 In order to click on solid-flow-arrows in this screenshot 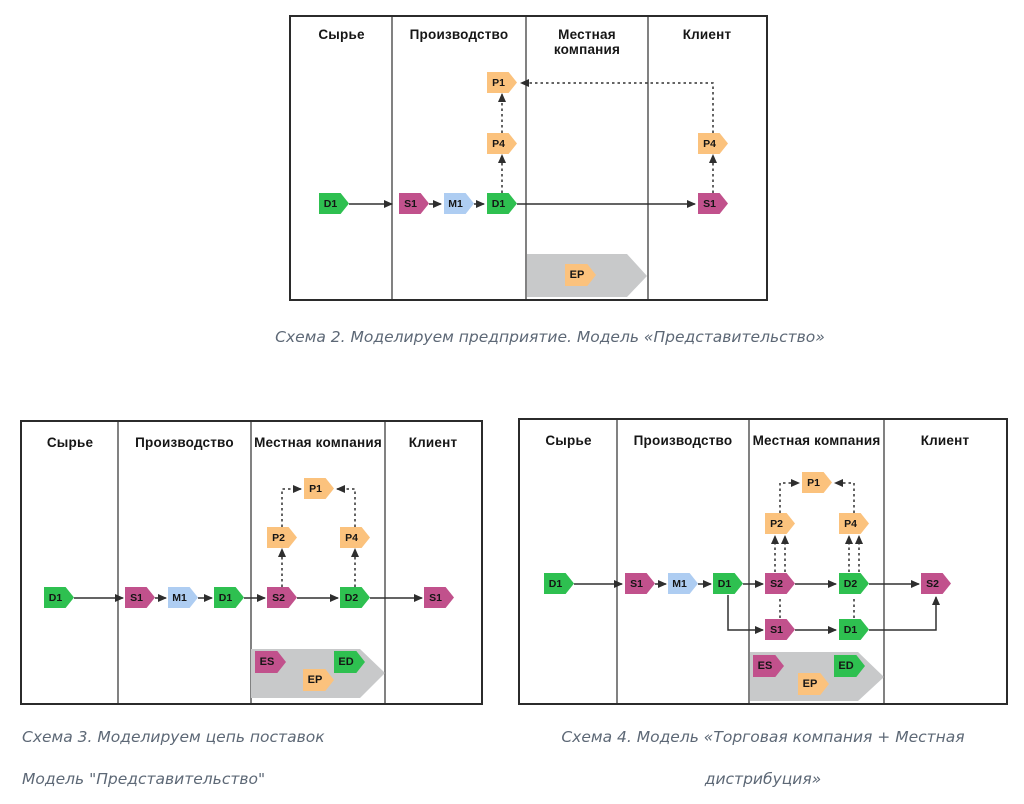, I will do `click(757, 607)`.